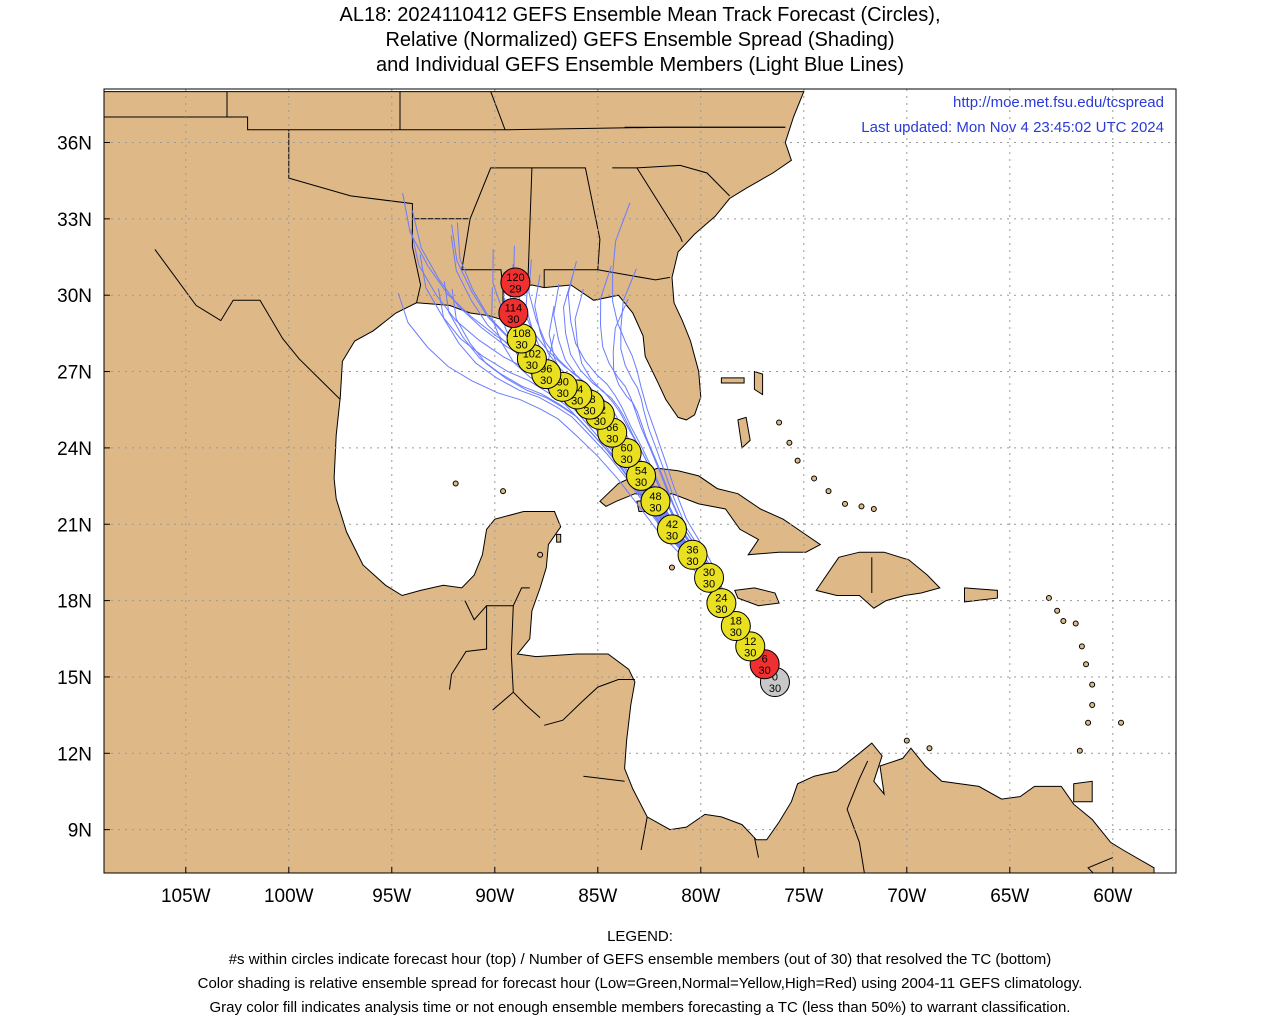 Image resolution: width=1280 pixels, height=1024 pixels. What do you see at coordinates (515, 278) in the screenshot?
I see `forecast-hour-label: 120` at bounding box center [515, 278].